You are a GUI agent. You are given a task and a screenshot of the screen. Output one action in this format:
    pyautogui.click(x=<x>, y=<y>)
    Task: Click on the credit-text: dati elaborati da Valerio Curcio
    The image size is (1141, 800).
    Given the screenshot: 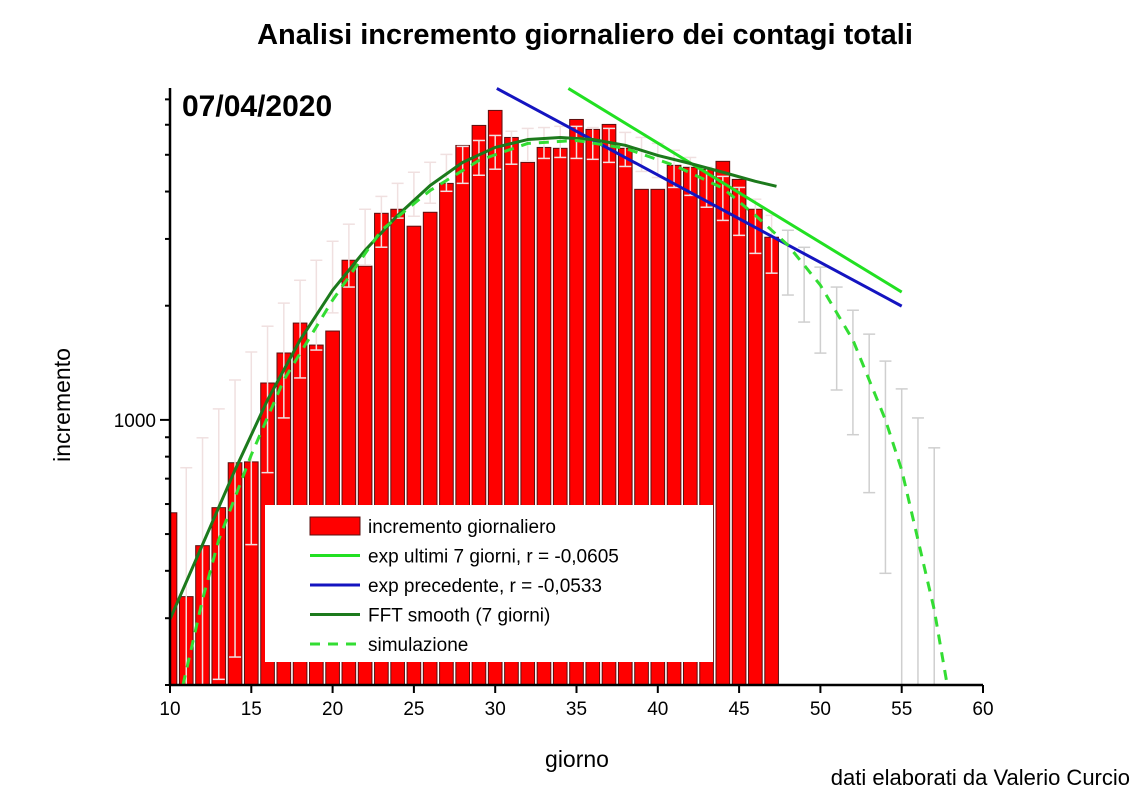 What is the action you would take?
    pyautogui.click(x=980, y=777)
    